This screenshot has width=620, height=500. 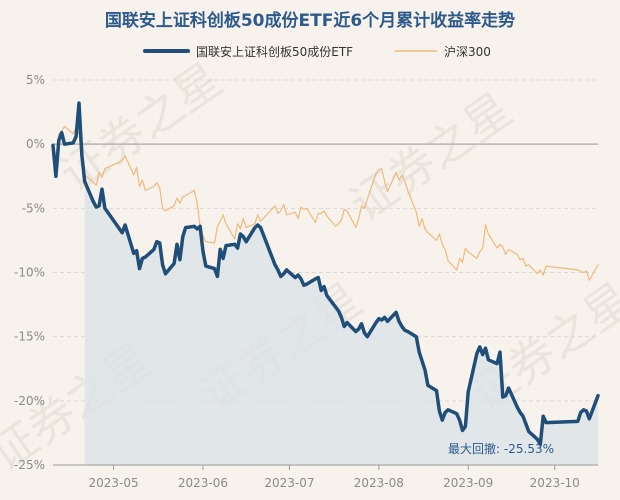 I want to click on watermark-text: 证券之星, so click(x=431, y=157).